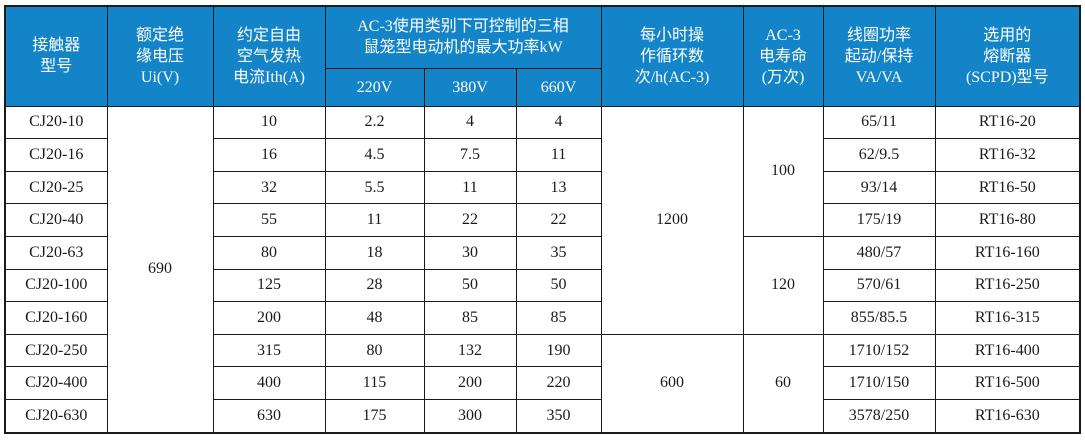 This screenshot has height=440, width=1085. I want to click on cell-life: 60, so click(783, 383).